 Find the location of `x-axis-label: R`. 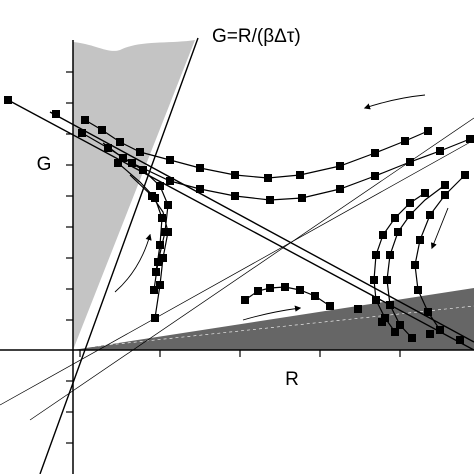

x-axis-label: R is located at coordinates (292, 379).